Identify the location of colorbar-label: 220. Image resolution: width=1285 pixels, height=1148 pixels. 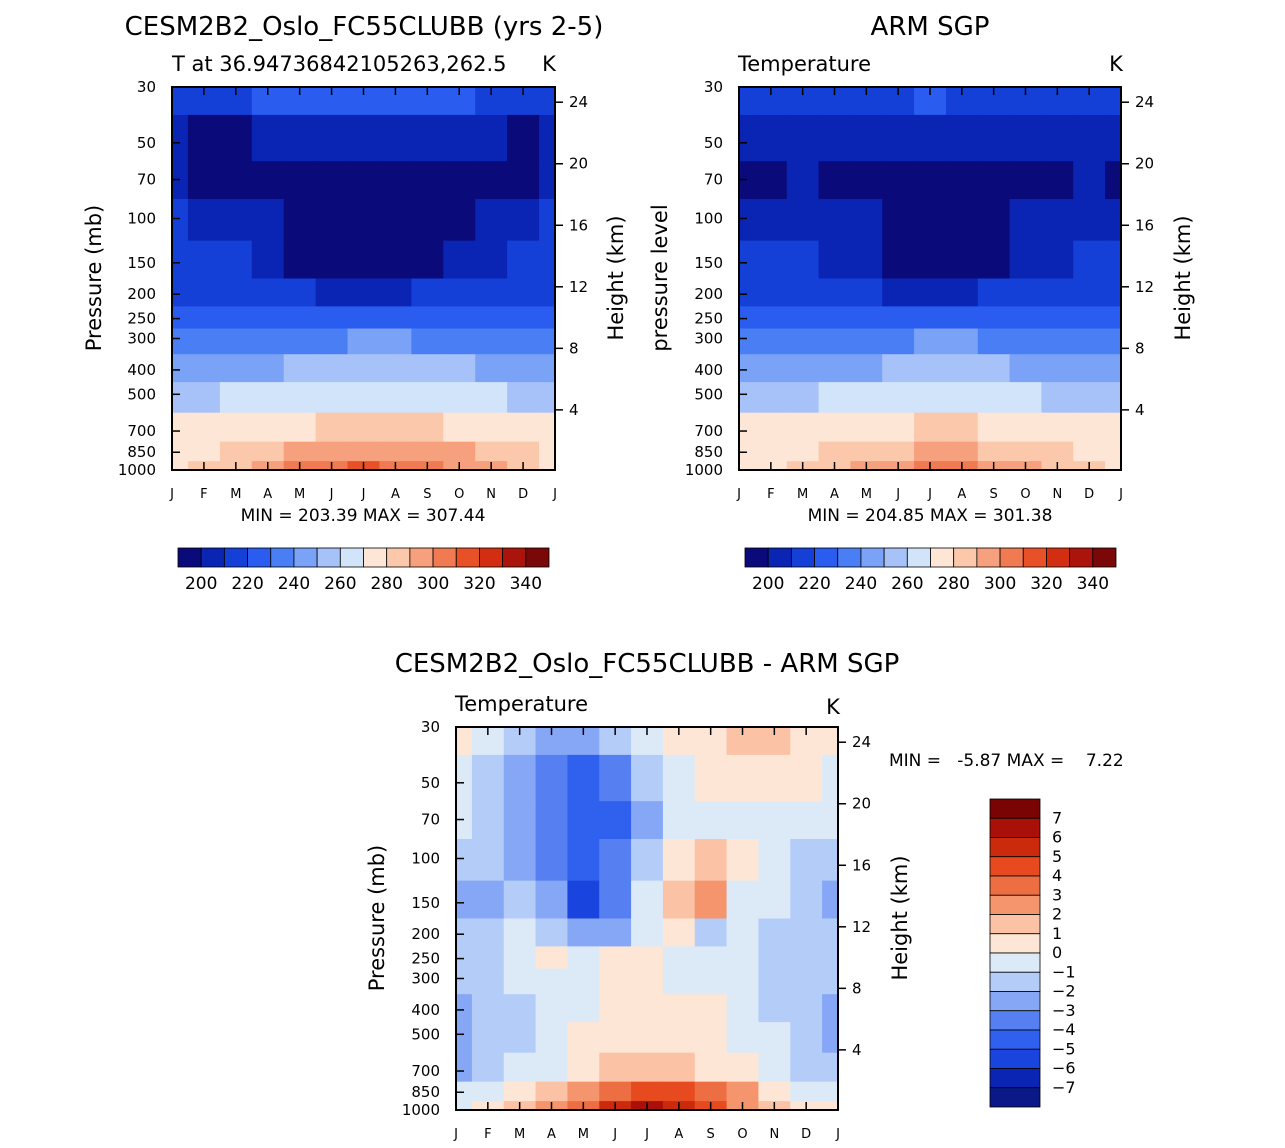
(814, 584).